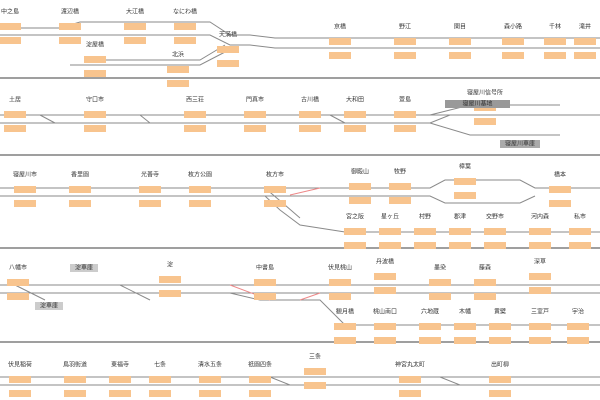 The image size is (600, 400). Describe the element at coordinates (410, 365) in the screenshot. I see `station-label: 神宮丸太町` at that location.